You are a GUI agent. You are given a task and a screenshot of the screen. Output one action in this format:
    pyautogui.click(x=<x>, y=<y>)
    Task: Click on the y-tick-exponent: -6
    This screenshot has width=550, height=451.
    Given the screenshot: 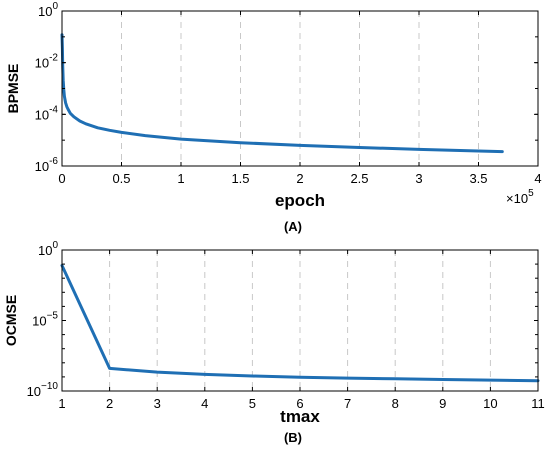 What is the action you would take?
    pyautogui.click(x=53, y=161)
    